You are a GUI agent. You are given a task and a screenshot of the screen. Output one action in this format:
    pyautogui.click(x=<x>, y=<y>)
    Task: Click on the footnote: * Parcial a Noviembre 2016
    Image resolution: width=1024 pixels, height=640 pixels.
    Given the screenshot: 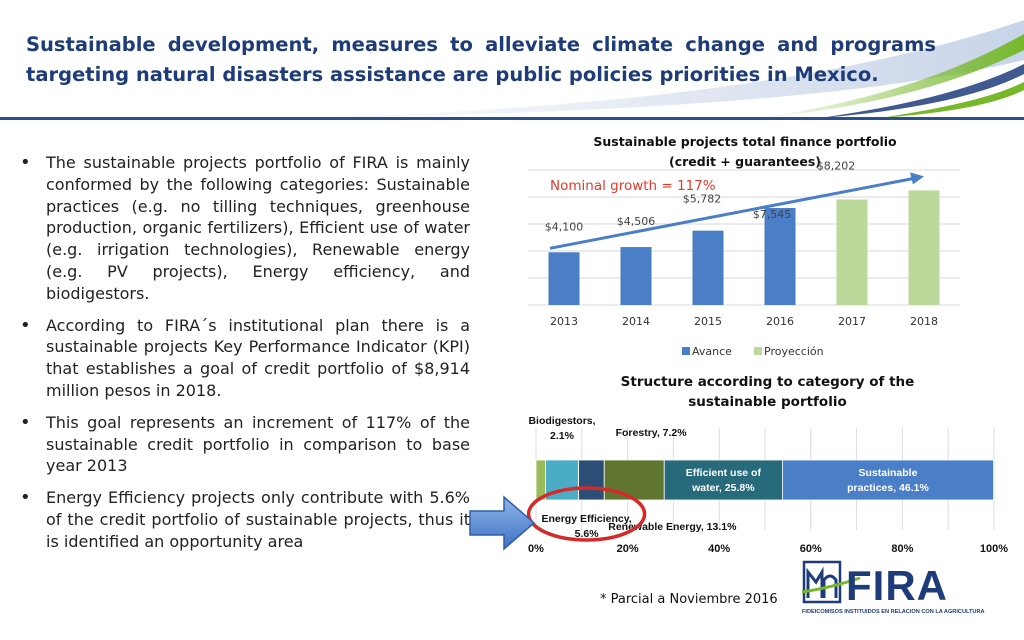 What is the action you would take?
    pyautogui.click(x=689, y=599)
    